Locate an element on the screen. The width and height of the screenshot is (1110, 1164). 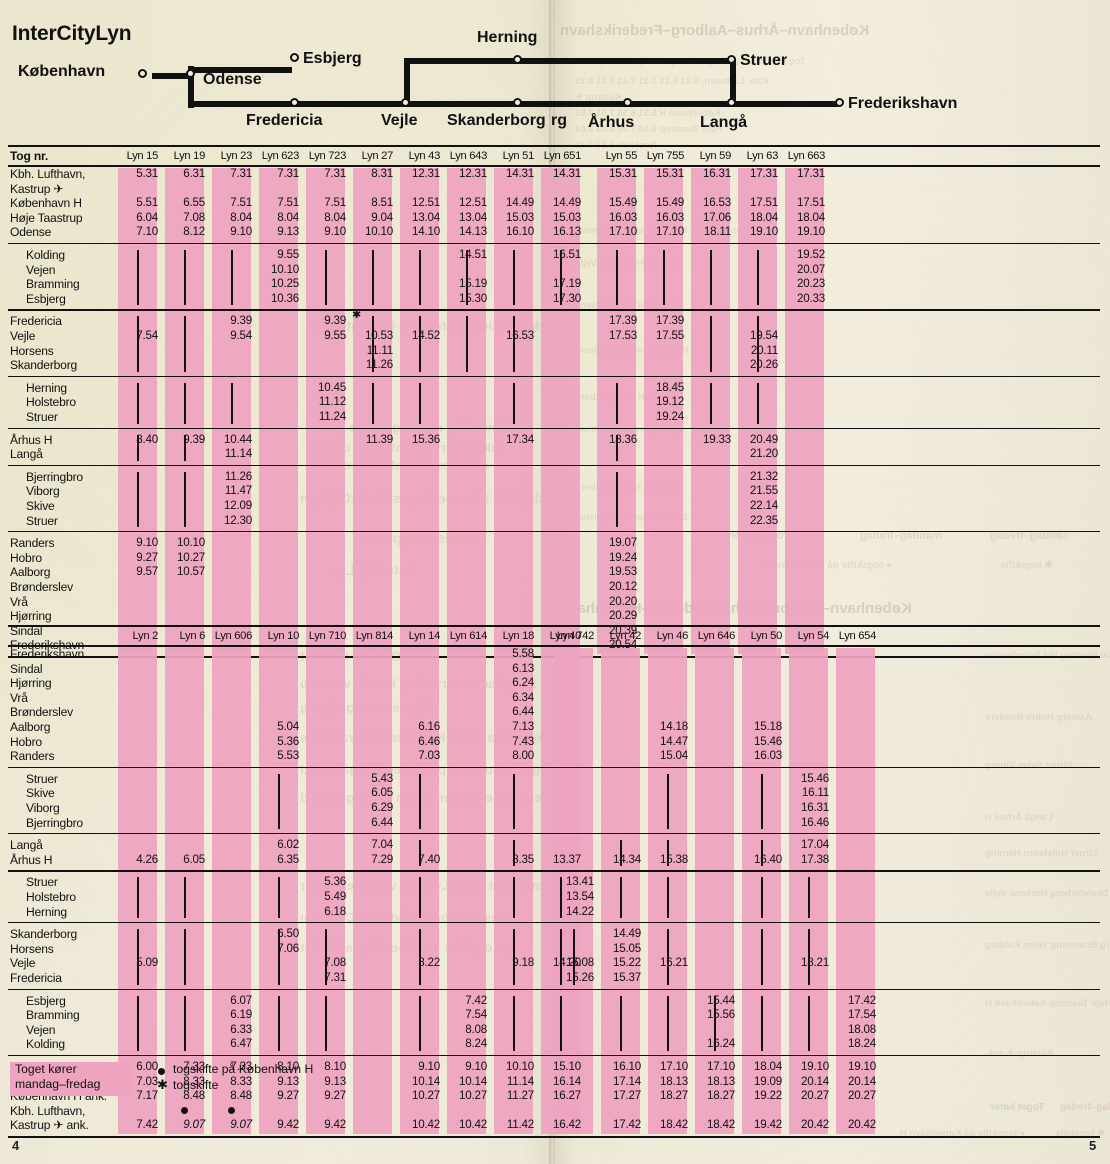
time-cell: 8.51 is located at coordinates (382, 203).